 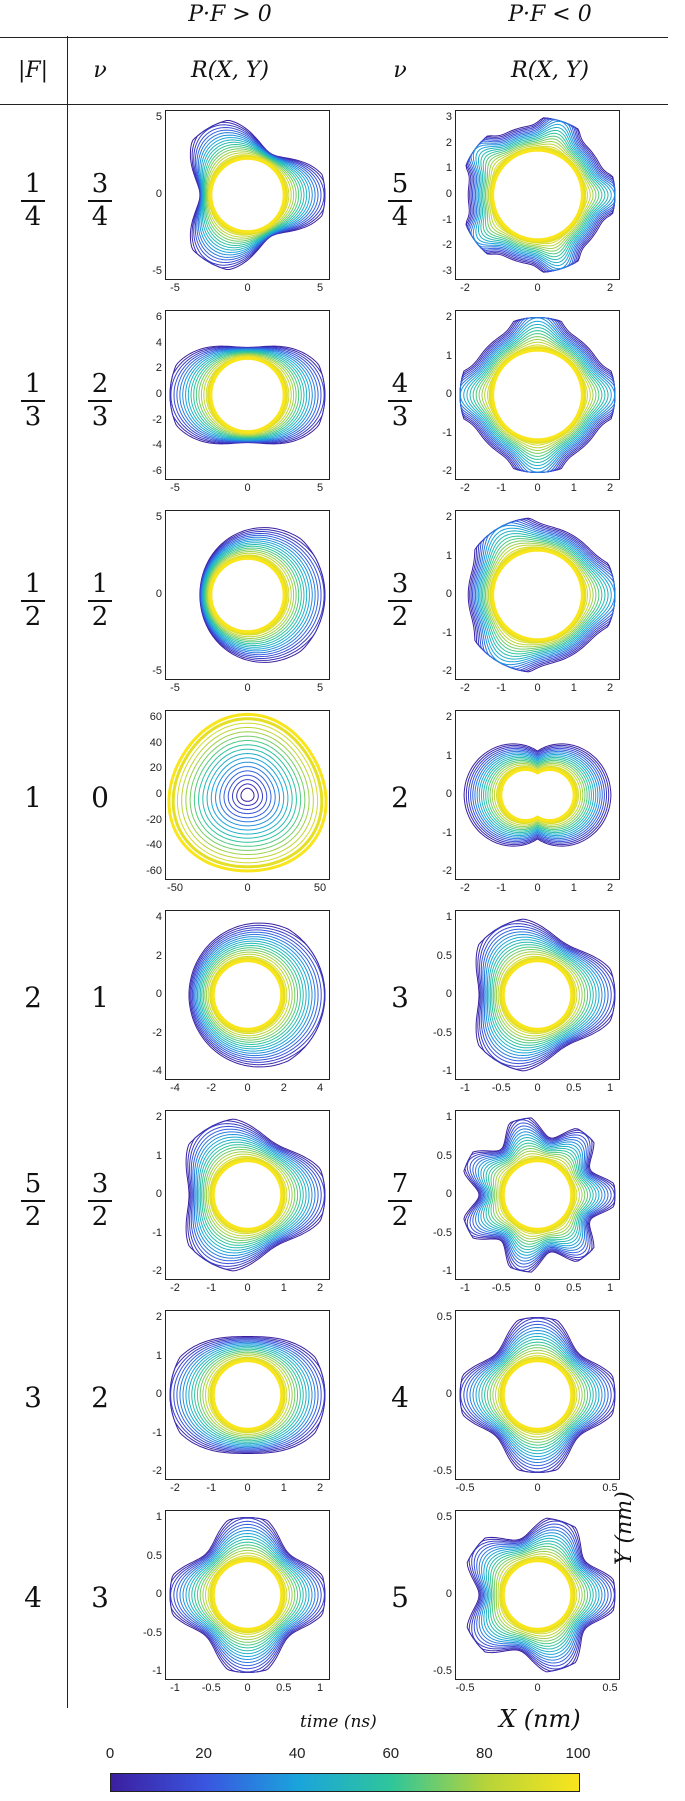 What do you see at coordinates (320, 488) in the screenshot?
I see `x-tick-label: 5` at bounding box center [320, 488].